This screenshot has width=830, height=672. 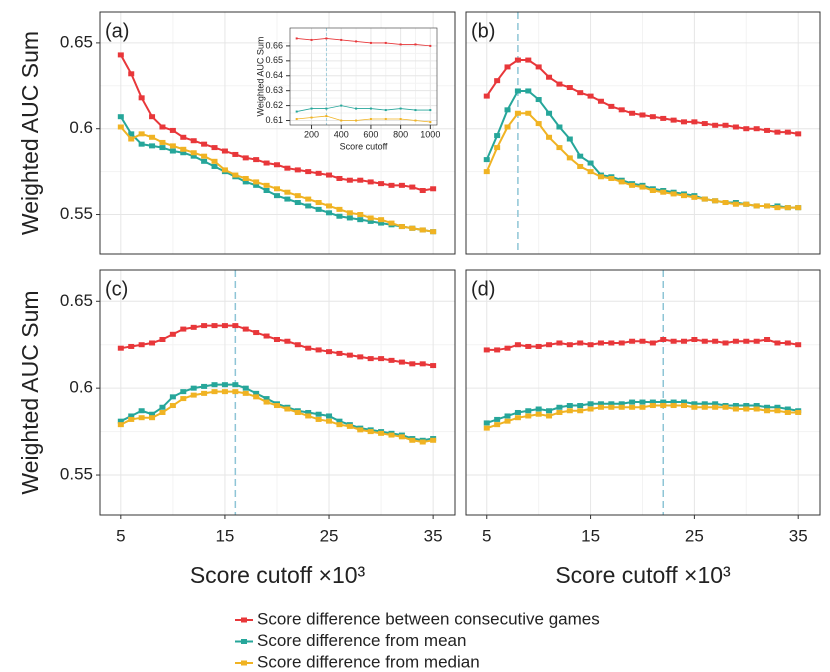 What do you see at coordinates (116, 289) in the screenshot?
I see `panel-label: (c)` at bounding box center [116, 289].